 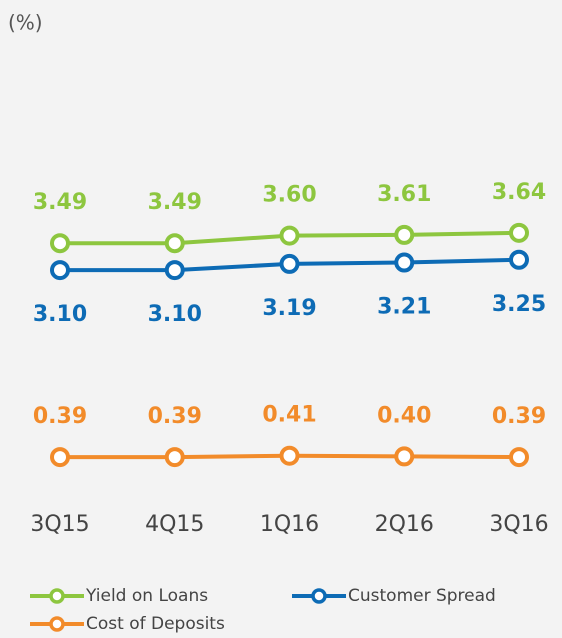 What do you see at coordinates (25, 23) in the screenshot?
I see `y-axis-label: (%)` at bounding box center [25, 23].